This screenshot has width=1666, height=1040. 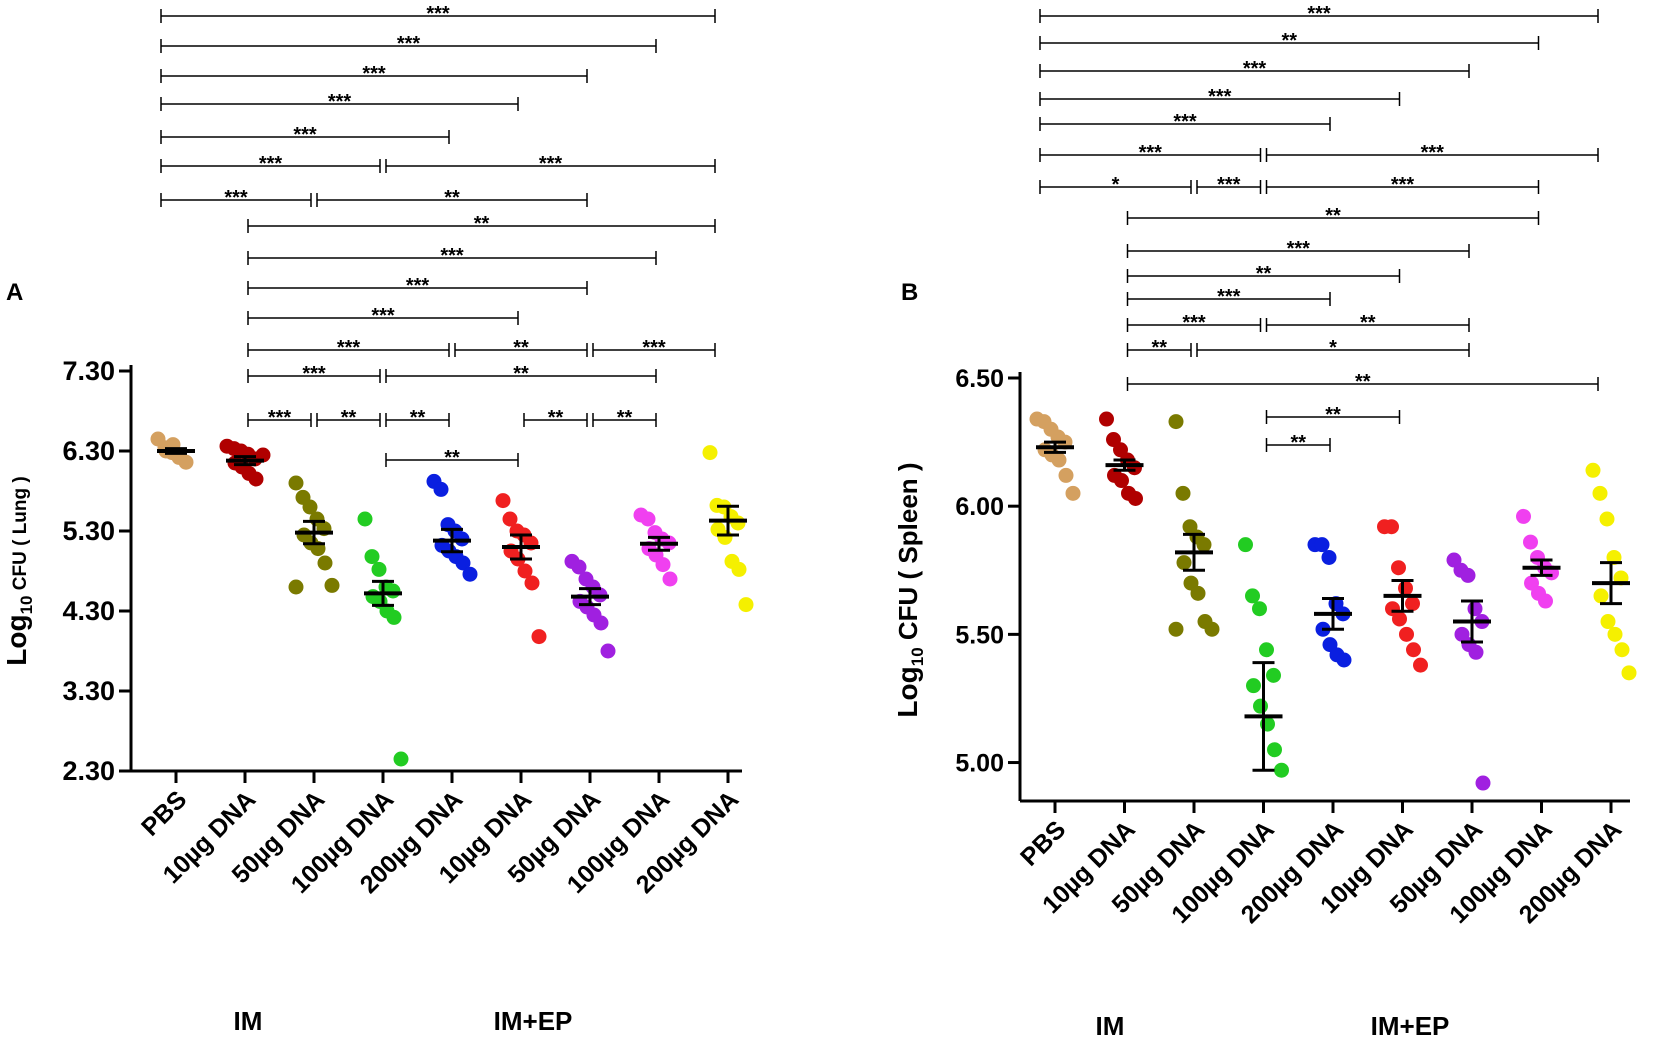 I want to click on y-axis-label-main: Log, so click(x=16, y=639).